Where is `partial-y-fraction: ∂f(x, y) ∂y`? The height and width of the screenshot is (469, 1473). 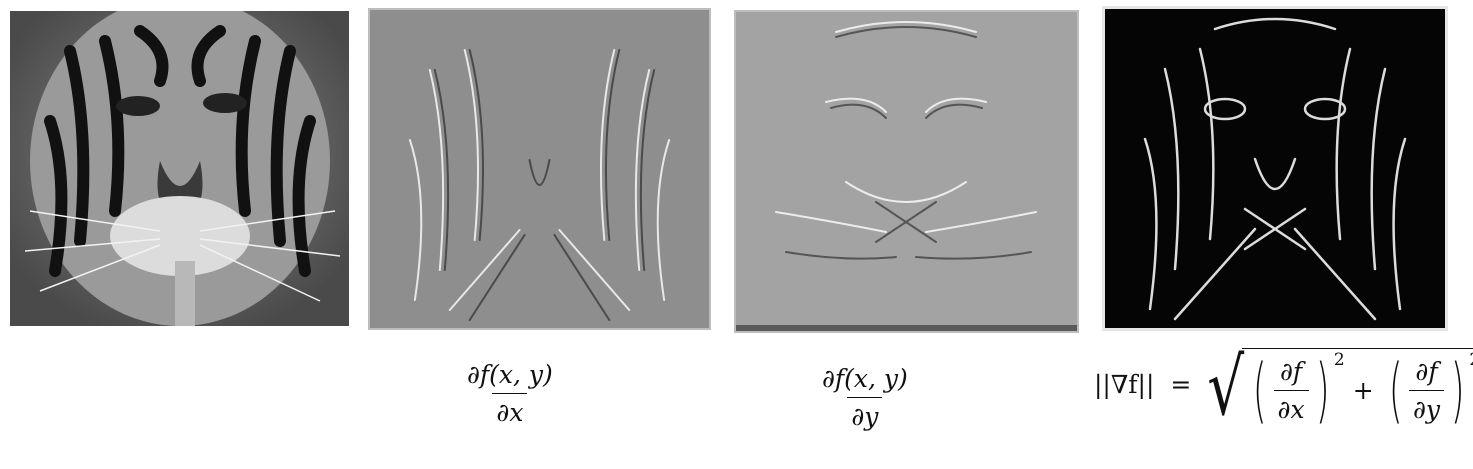
partial-y-fraction: ∂f(x, y) ∂y is located at coordinates (865, 397).